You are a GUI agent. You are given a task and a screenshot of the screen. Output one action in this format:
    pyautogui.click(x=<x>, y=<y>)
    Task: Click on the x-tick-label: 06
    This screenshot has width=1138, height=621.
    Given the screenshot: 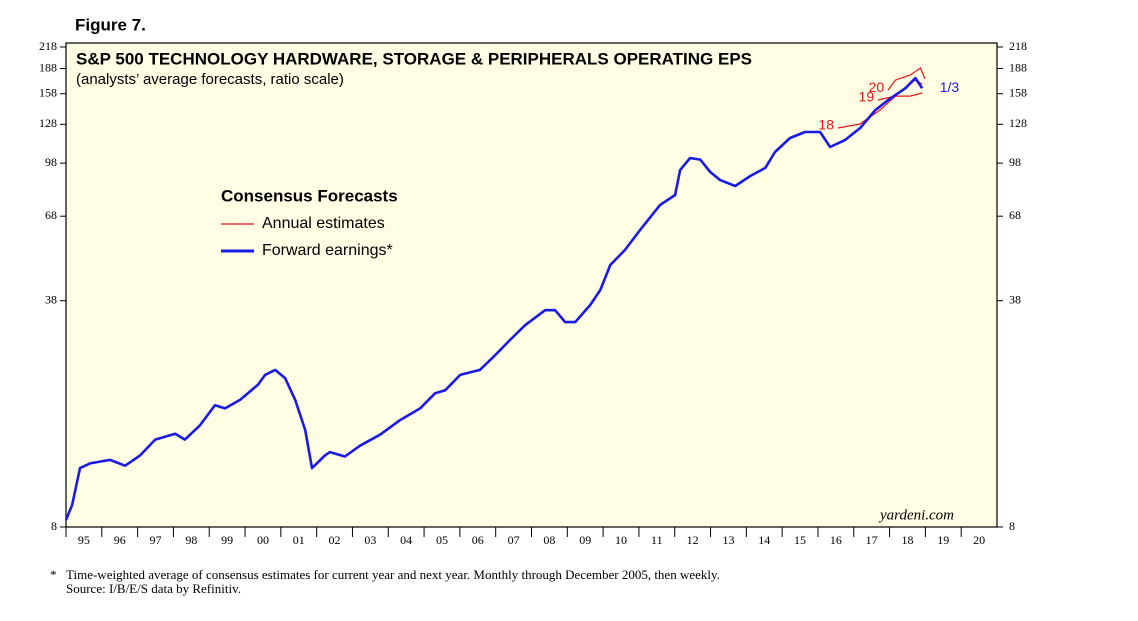 What is the action you would take?
    pyautogui.click(x=478, y=540)
    